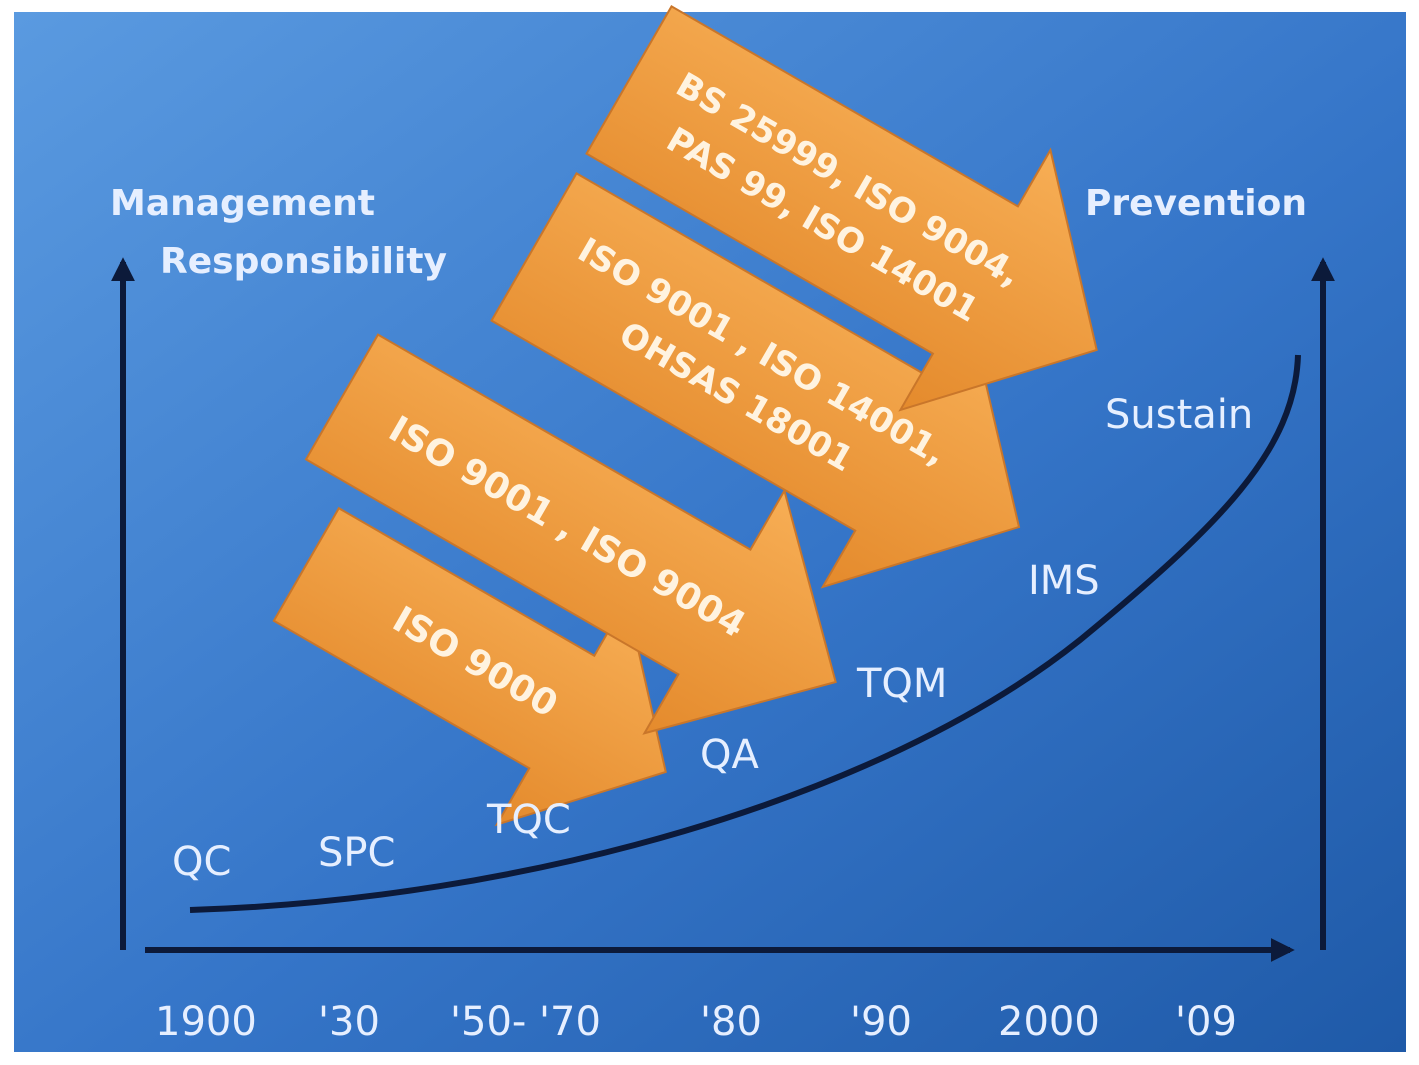 This screenshot has height=1065, width=1419. I want to click on timeline-label: '50- '70, so click(525, 1022).